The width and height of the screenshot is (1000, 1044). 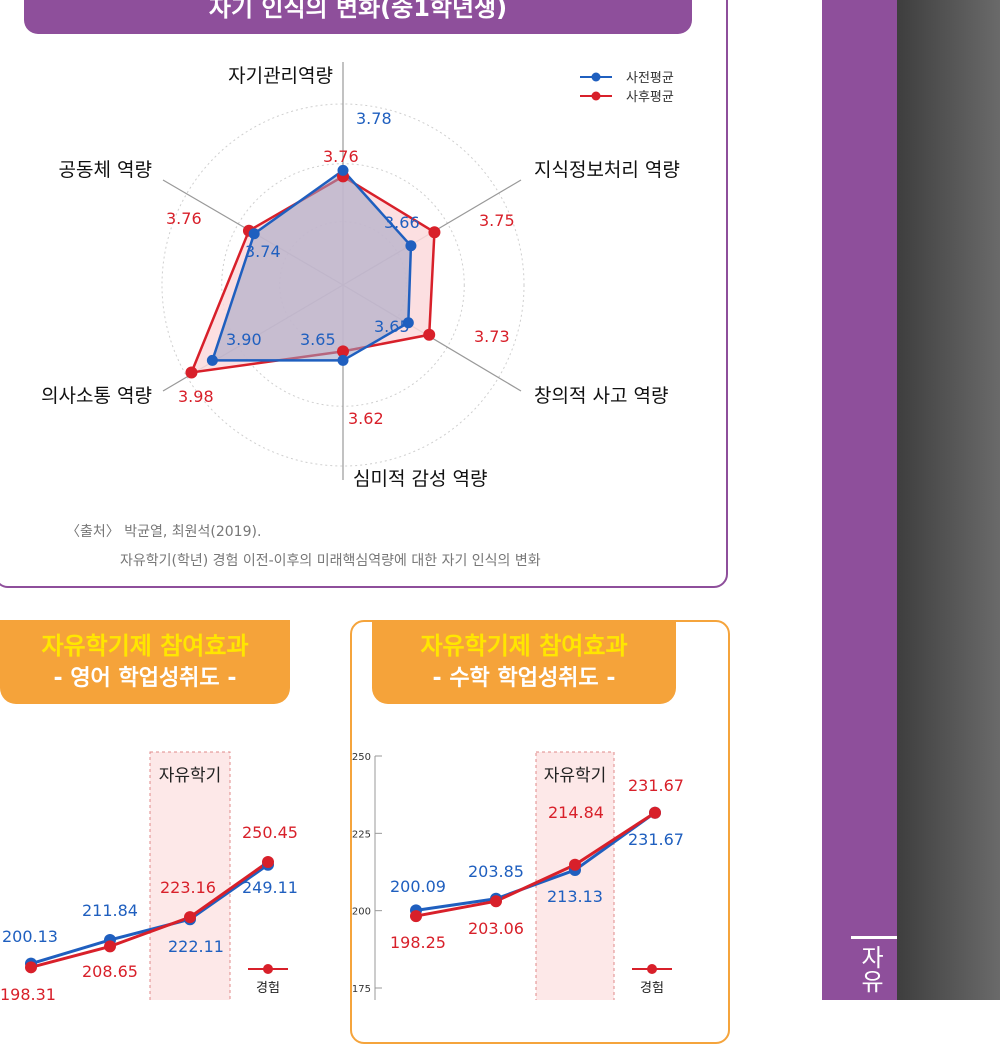 I want to click on radar-post-value-1: 3.75, so click(x=497, y=220).